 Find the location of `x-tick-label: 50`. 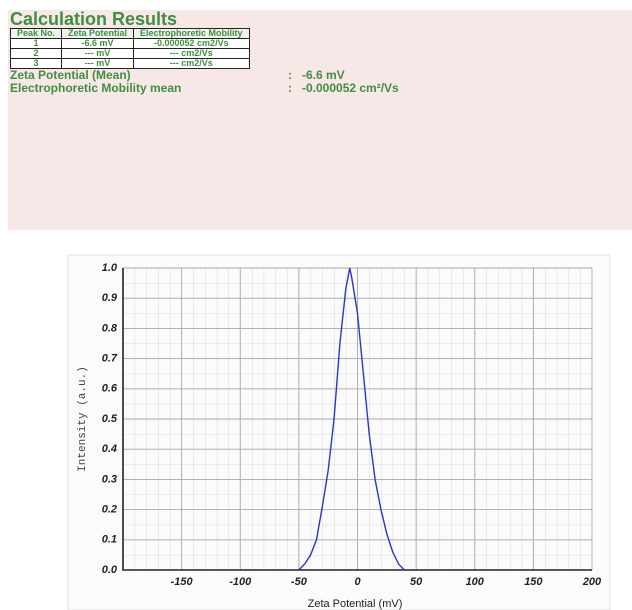

x-tick-label: 50 is located at coordinates (416, 582).